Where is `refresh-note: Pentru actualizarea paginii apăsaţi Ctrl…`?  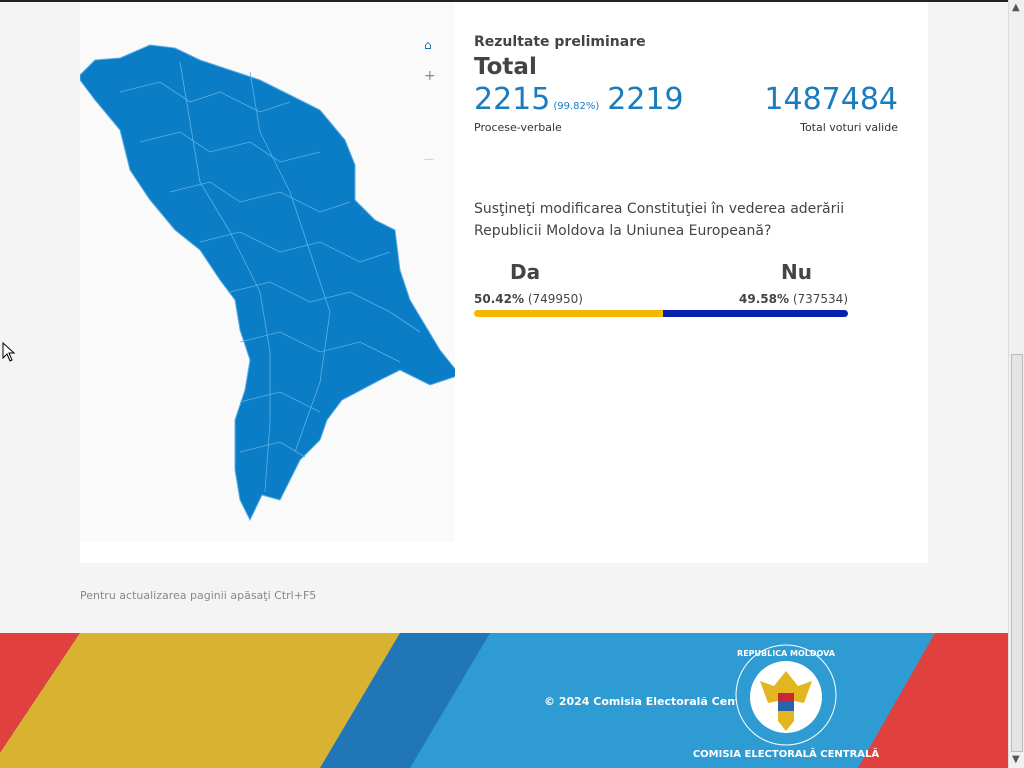 refresh-note: Pentru actualizarea paginii apăsaţi Ctrl… is located at coordinates (198, 595).